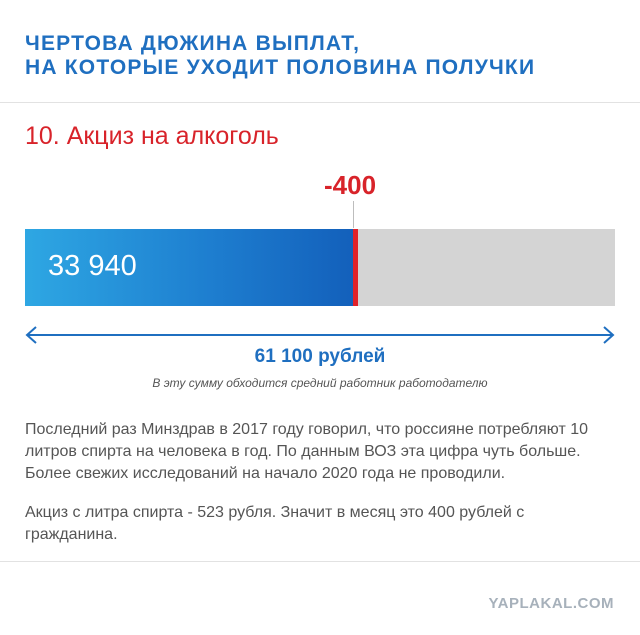 The width and height of the screenshot is (640, 635). Describe the element at coordinates (350, 185) in the screenshot. I see `alcohol-excise-label: -400` at that location.